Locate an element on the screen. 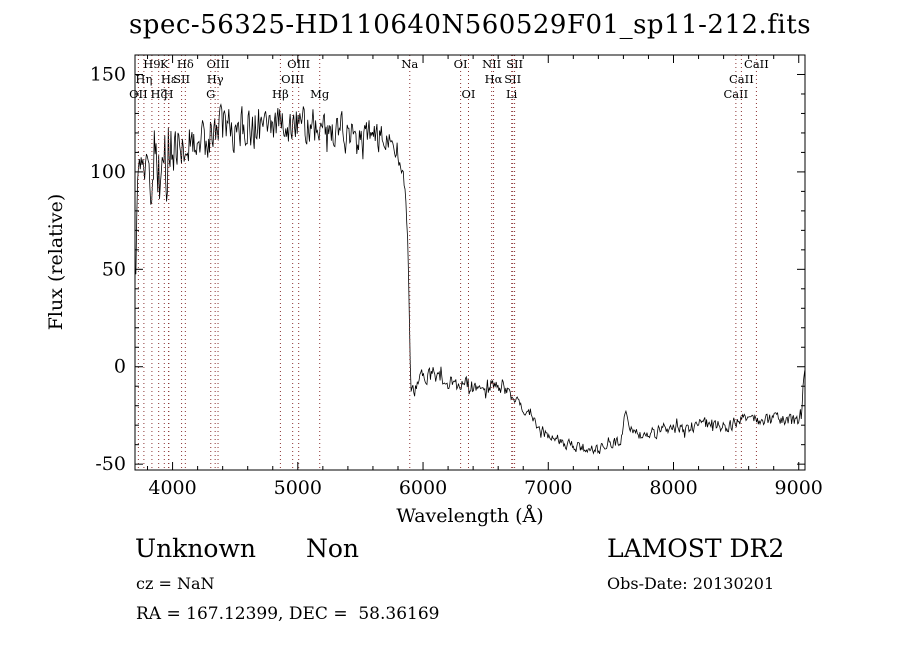 This screenshot has width=900, height=649. spectral-line-label: Hη is located at coordinates (143, 79).